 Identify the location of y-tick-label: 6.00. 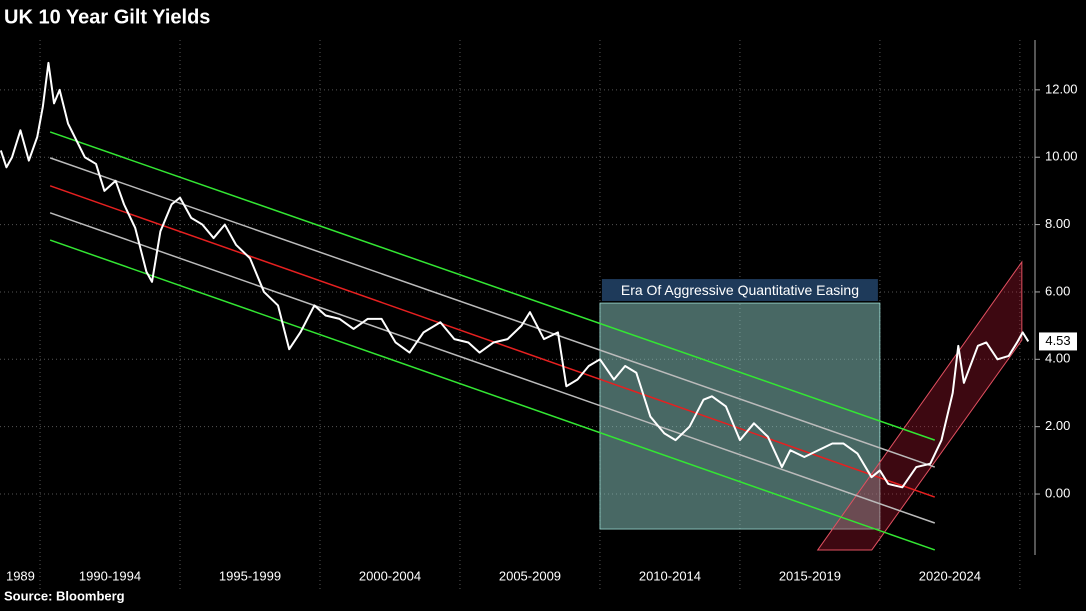
(1057, 290).